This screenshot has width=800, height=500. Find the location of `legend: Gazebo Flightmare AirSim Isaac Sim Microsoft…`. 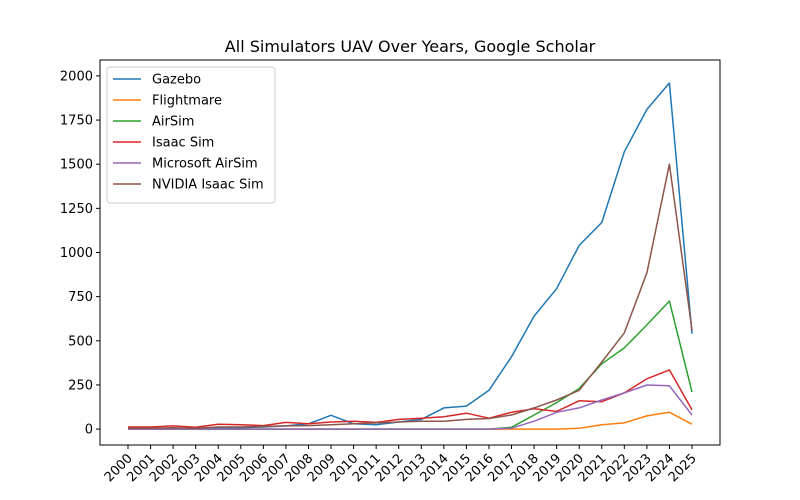

legend: Gazebo Flightmare AirSim Isaac Sim Microsoft… is located at coordinates (191, 135).